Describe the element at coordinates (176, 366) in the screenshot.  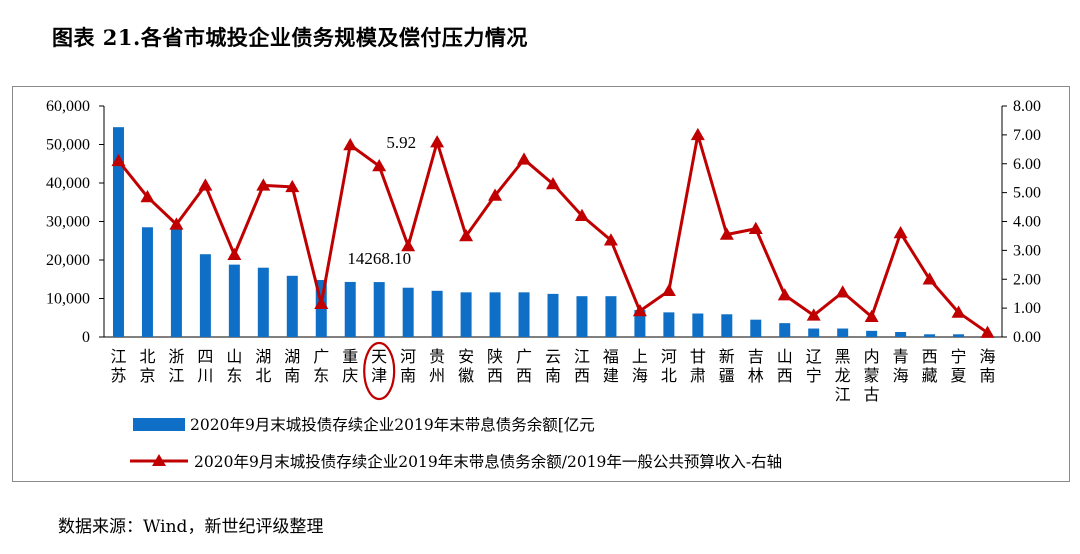
I see `category-label: 浙江` at that location.